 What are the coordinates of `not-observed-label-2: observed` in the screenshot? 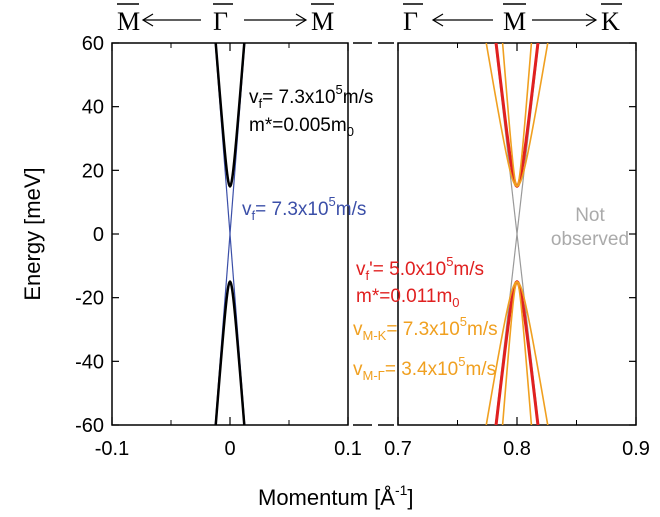 It's located at (590, 239).